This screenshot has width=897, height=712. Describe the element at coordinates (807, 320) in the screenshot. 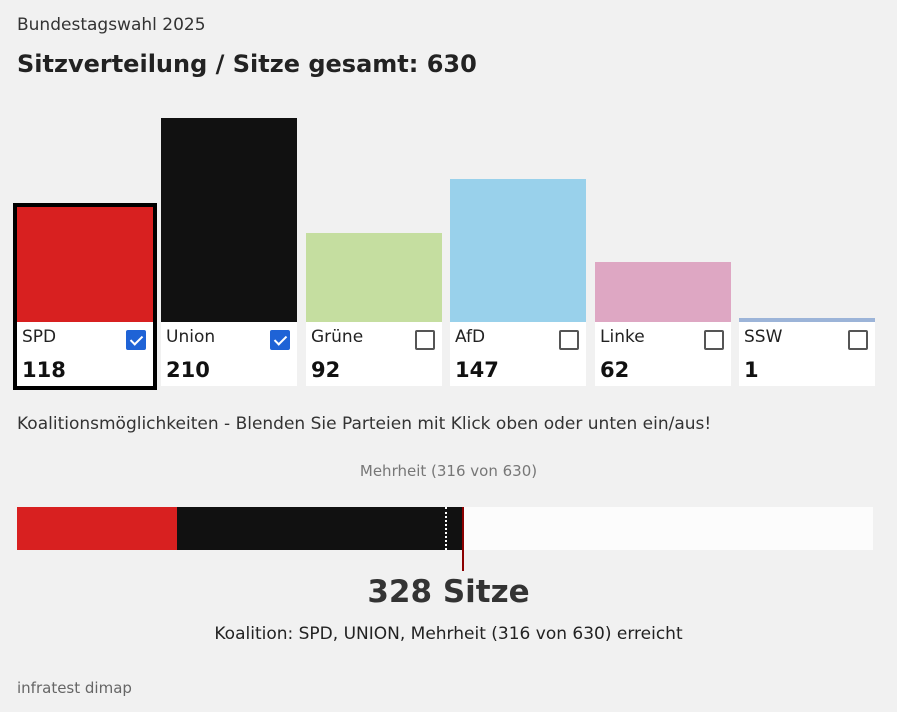

I see `bar-ssw` at that location.